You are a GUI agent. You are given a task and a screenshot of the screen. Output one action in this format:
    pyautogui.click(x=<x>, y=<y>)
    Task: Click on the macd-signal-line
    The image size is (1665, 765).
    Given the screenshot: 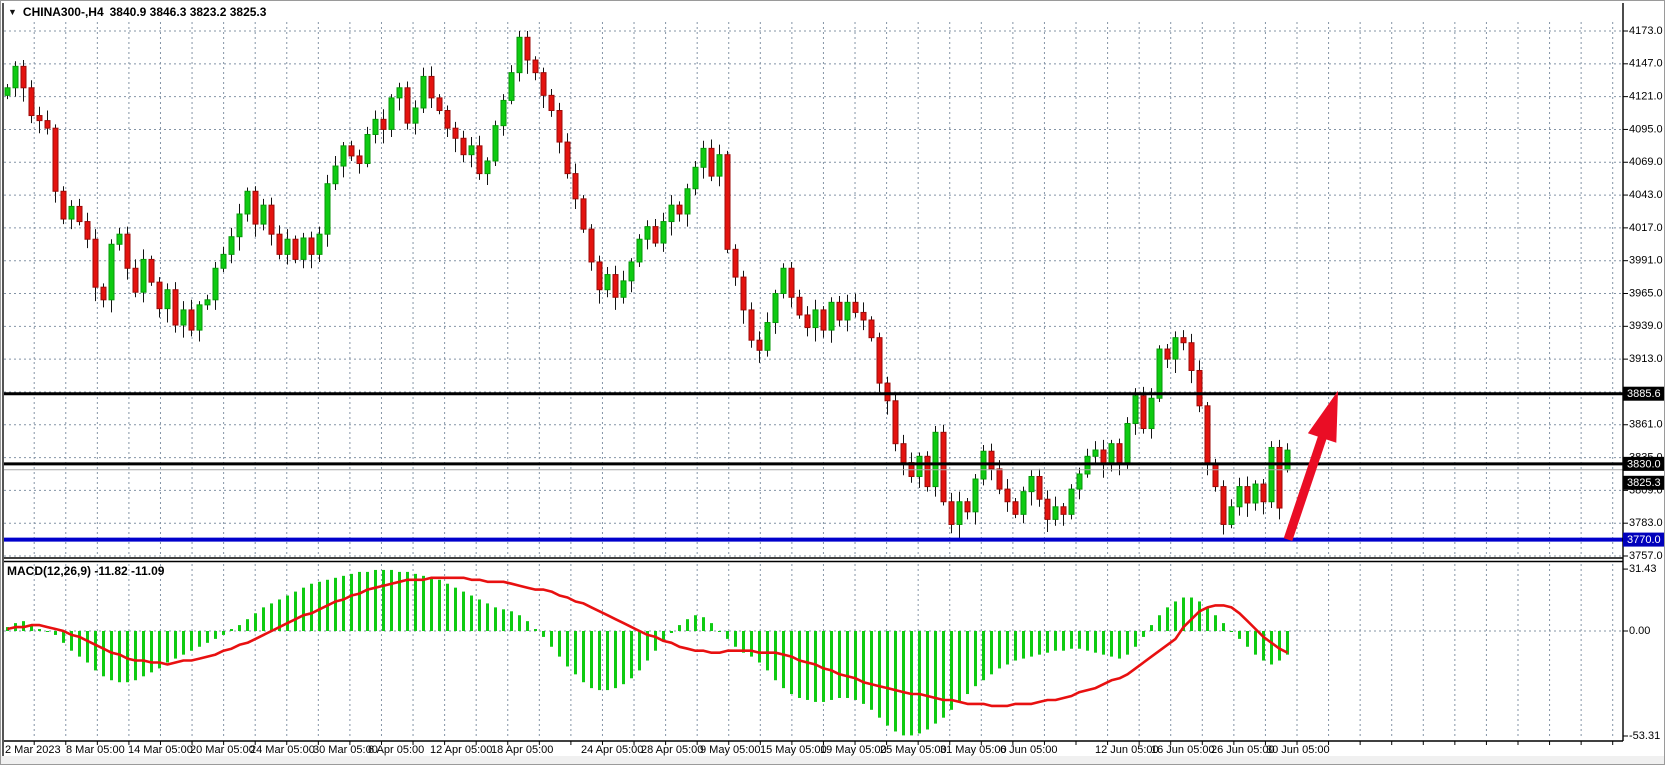 What is the action you would take?
    pyautogui.click(x=648, y=642)
    